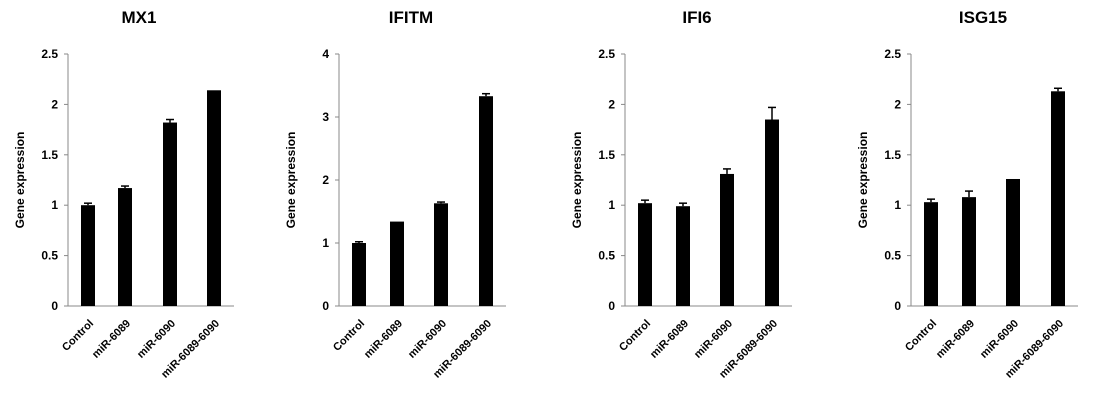  I want to click on chart-title: ISG15, so click(983, 17).